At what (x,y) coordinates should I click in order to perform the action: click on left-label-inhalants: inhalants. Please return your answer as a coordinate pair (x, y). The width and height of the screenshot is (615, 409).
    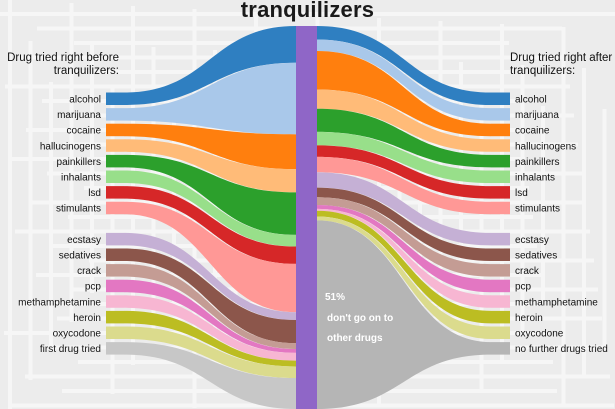
    Looking at the image, I should click on (81, 178).